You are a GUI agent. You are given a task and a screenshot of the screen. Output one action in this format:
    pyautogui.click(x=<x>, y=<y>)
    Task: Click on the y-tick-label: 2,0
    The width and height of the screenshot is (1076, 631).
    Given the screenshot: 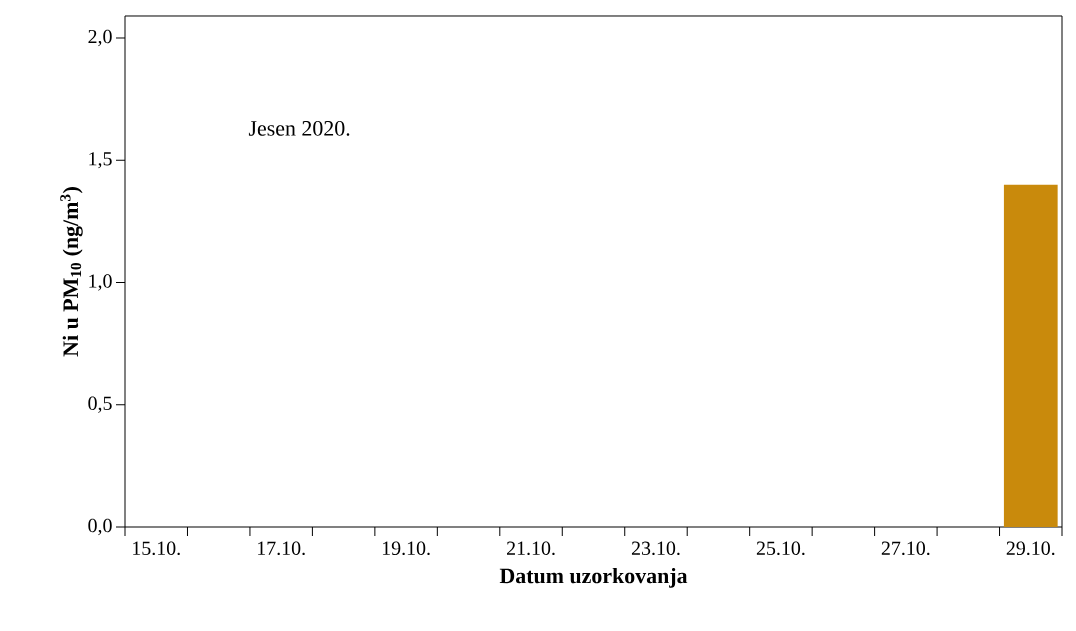 What is the action you would take?
    pyautogui.click(x=100, y=38)
    